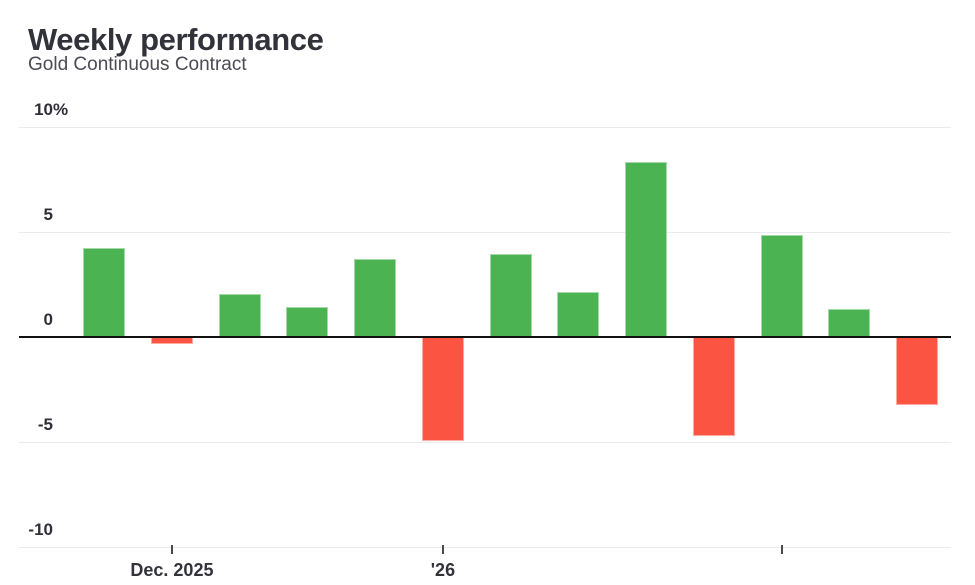  What do you see at coordinates (45, 424) in the screenshot?
I see `y-axis-label-value: -5` at bounding box center [45, 424].